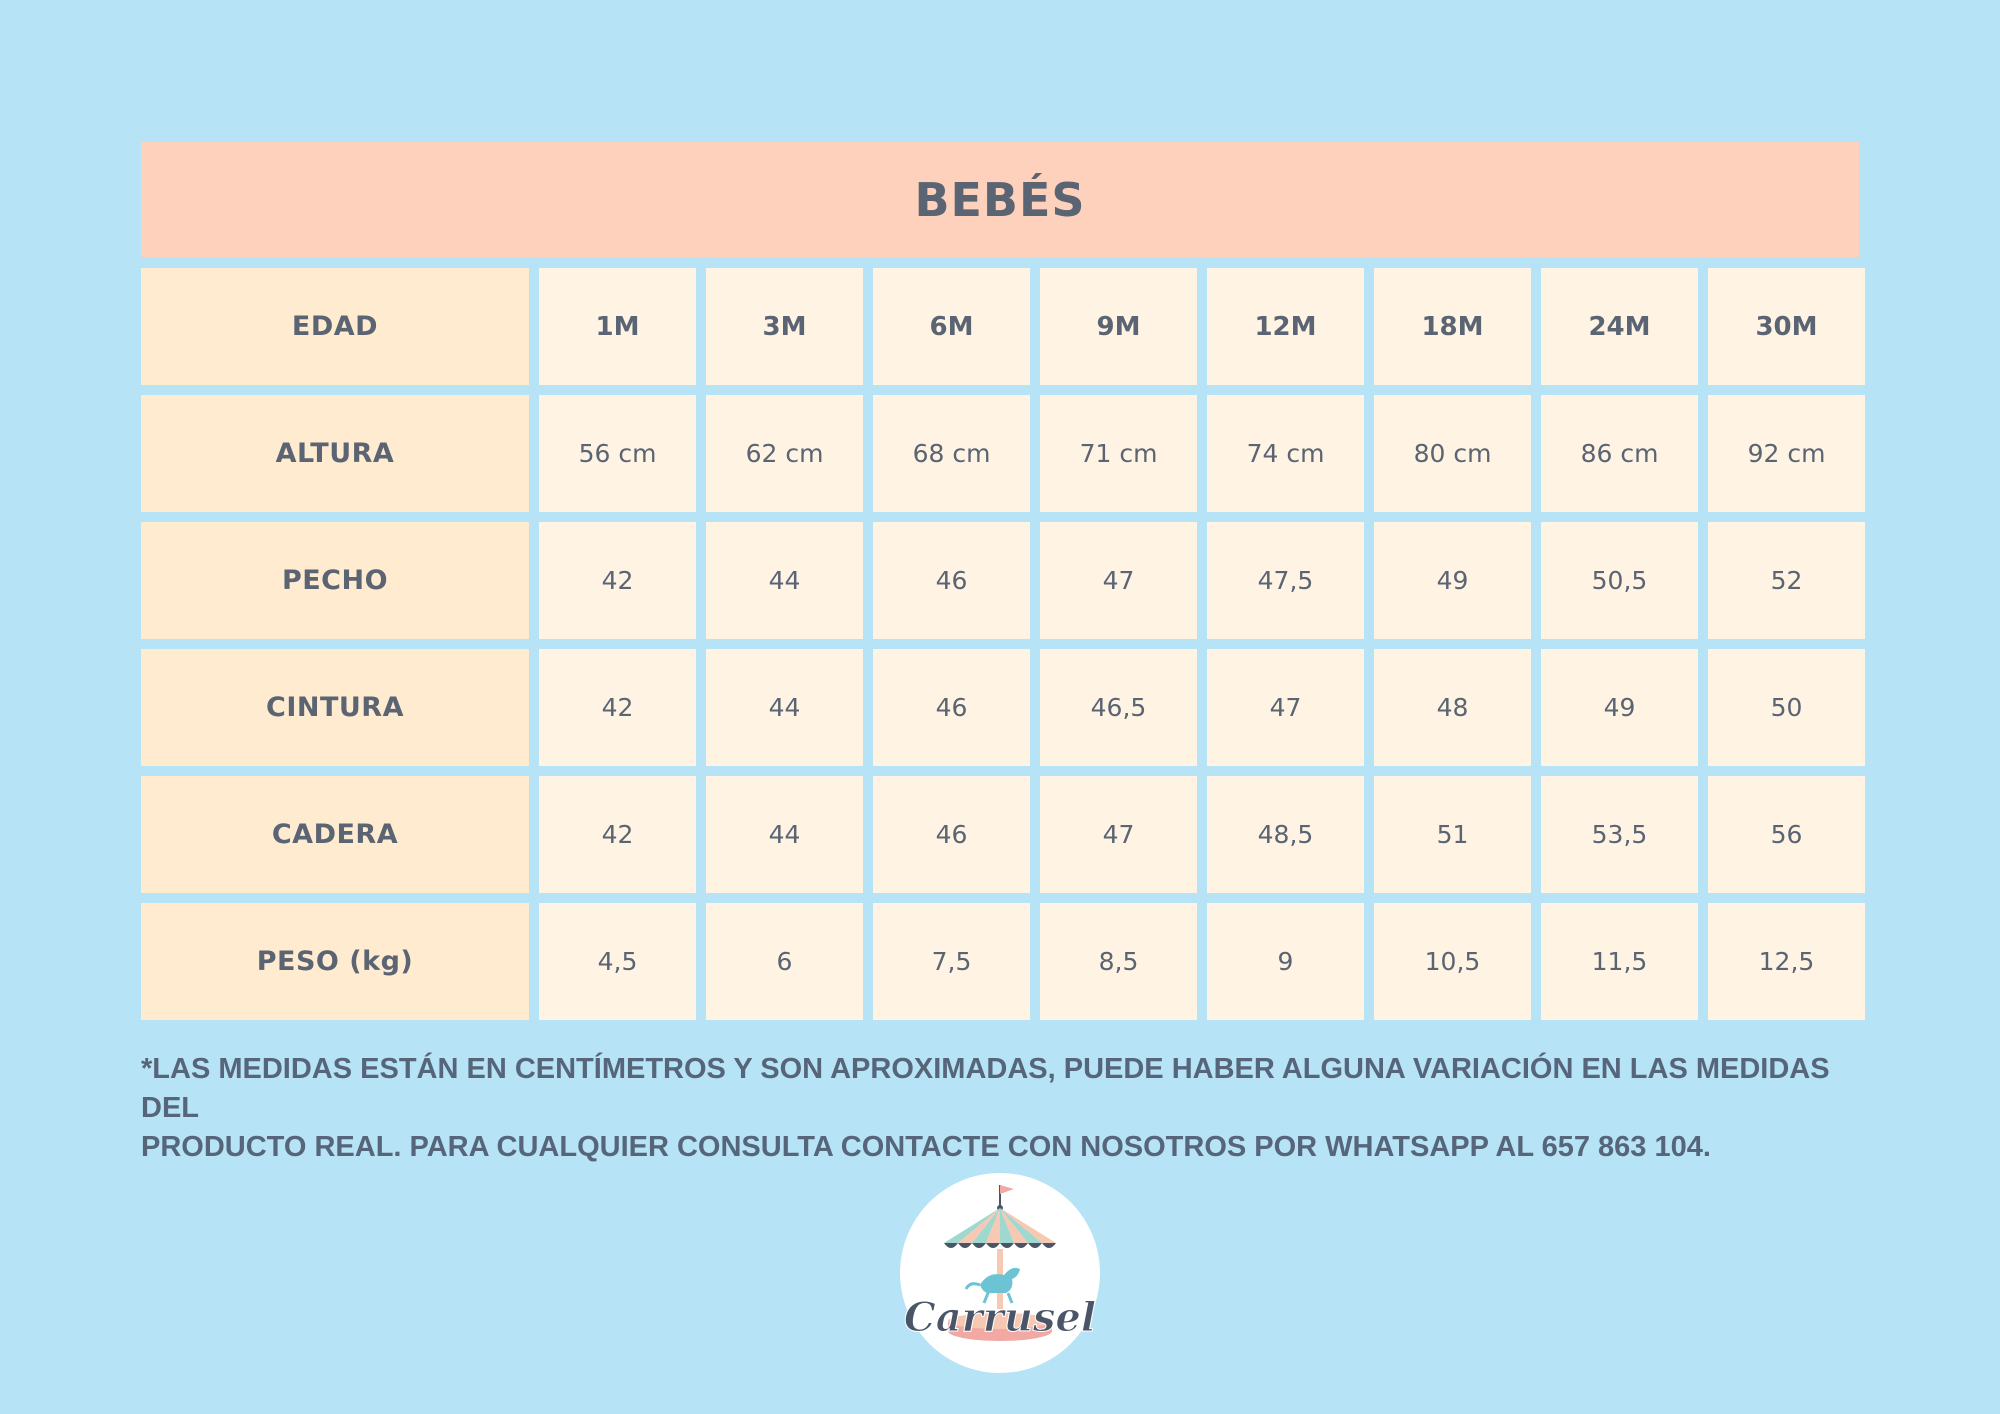 The width and height of the screenshot is (2000, 1414). I want to click on row-label-pecho: PECHO, so click(335, 580).